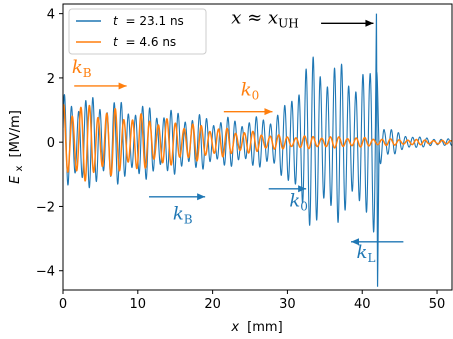 The height and width of the screenshot is (339, 453). Describe the element at coordinates (138, 304) in the screenshot. I see `x-tick-label: 10` at that location.